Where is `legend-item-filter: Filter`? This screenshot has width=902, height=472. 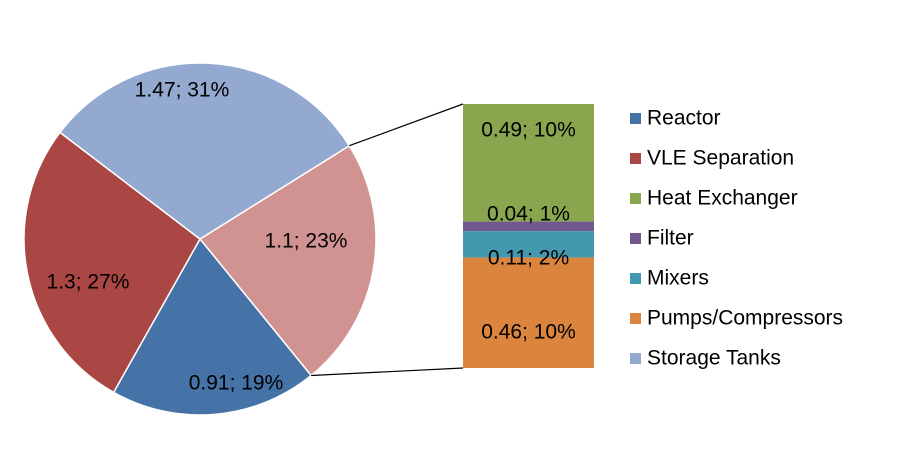
legend-item-filter: Filter is located at coordinates (662, 238).